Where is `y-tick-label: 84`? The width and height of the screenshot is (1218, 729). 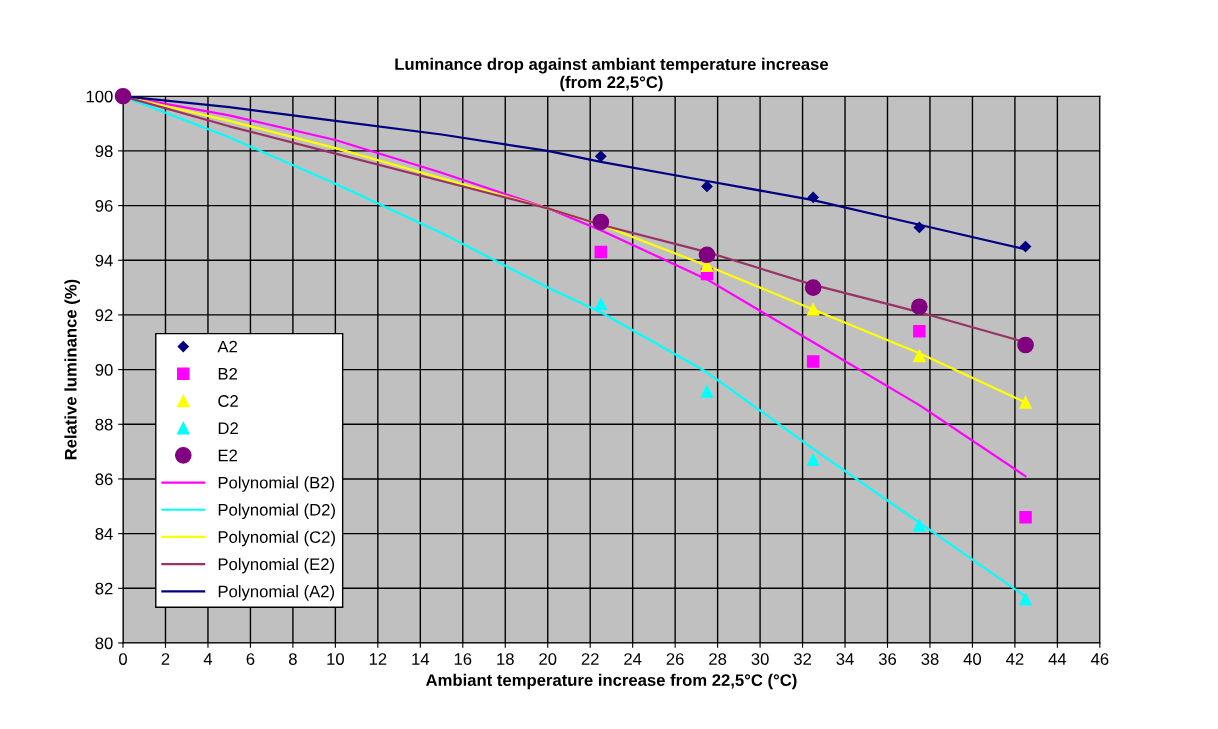 y-tick-label: 84 is located at coordinates (104, 534).